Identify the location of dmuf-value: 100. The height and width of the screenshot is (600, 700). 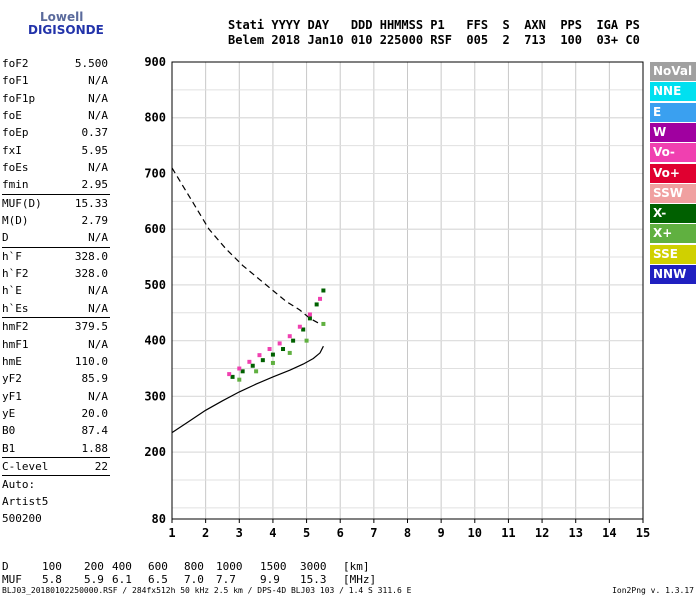
(52, 566).